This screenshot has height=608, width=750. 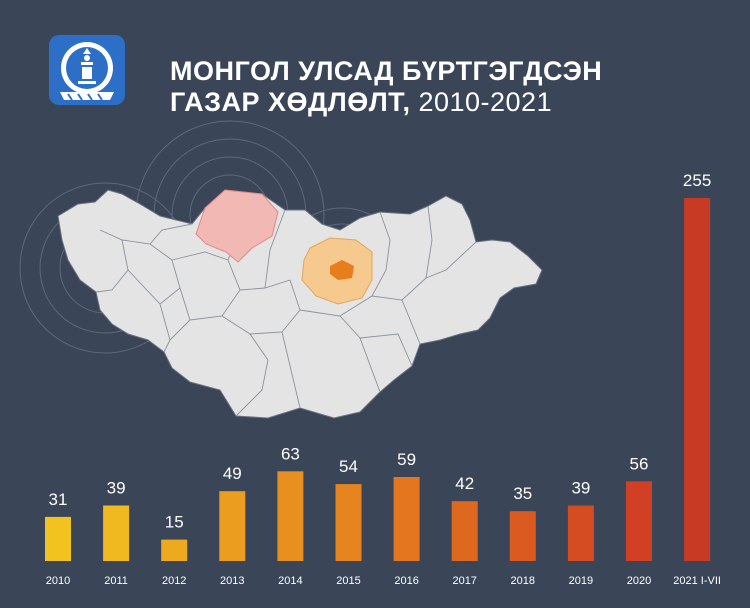 What do you see at coordinates (522, 493) in the screenshot?
I see `value-label-2018: 35` at bounding box center [522, 493].